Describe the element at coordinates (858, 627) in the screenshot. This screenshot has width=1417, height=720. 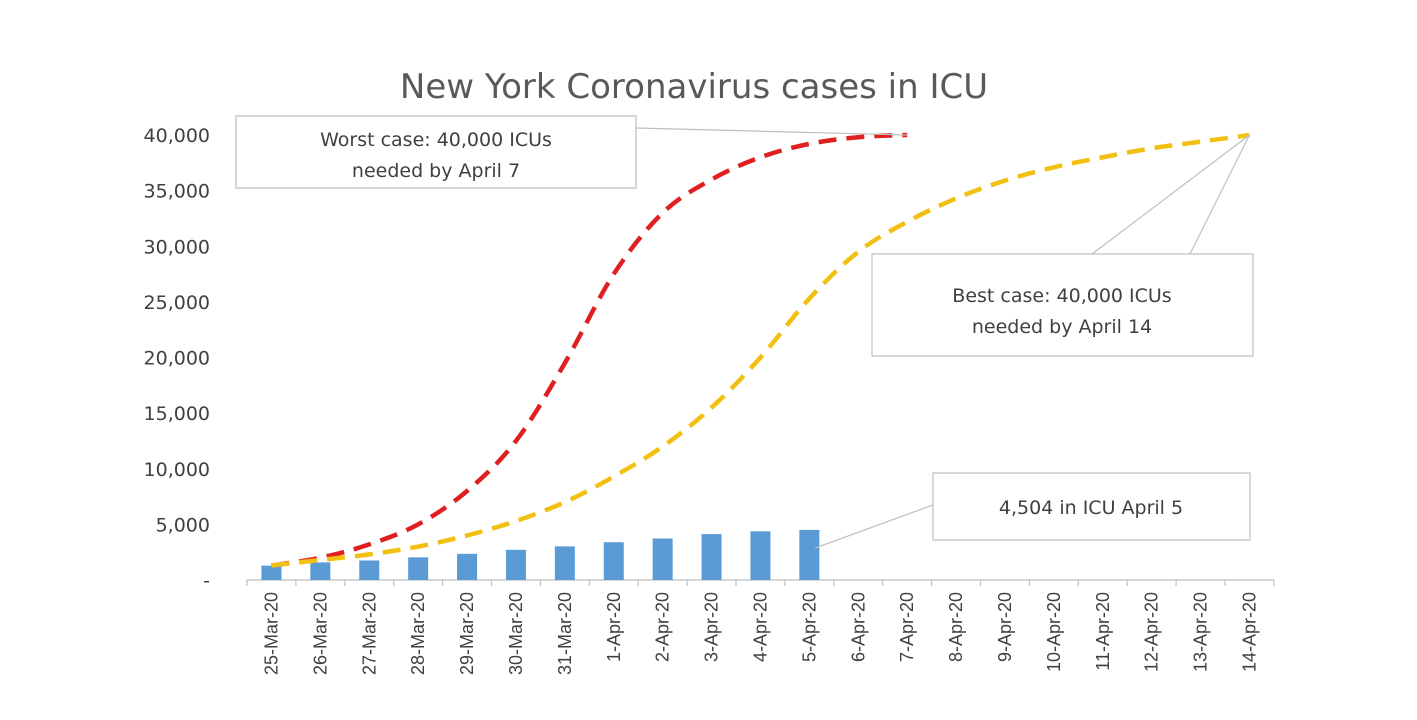
I see `x-tick-label: 6-Apr-20` at that location.